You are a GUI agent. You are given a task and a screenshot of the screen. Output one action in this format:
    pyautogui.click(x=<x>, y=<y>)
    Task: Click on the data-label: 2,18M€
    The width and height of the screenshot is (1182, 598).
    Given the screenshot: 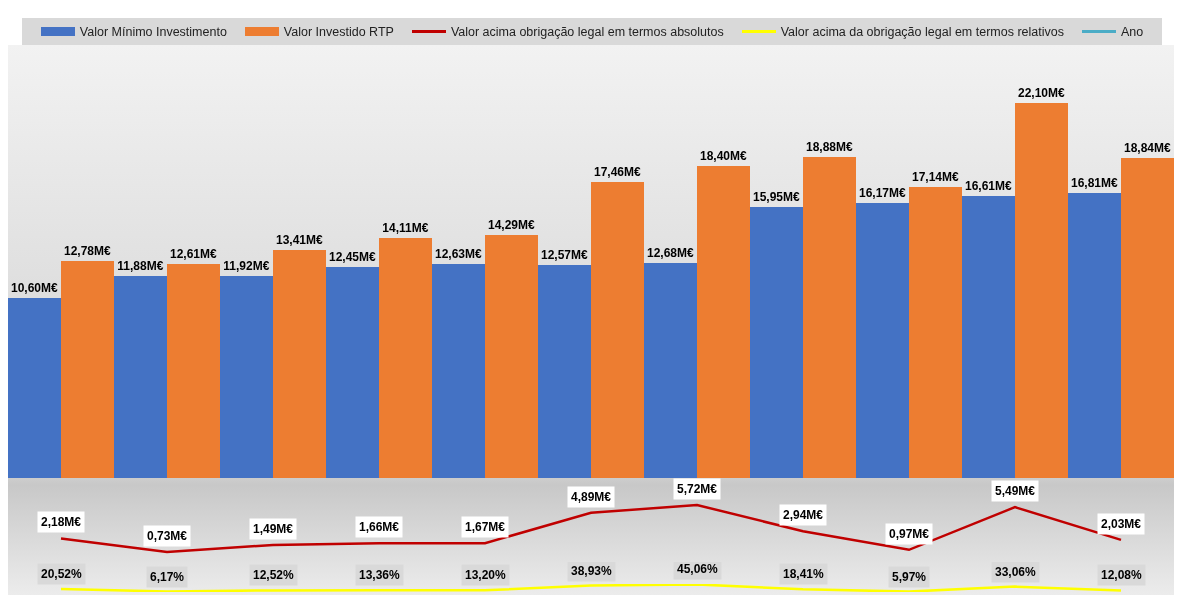 What is the action you would take?
    pyautogui.click(x=61, y=522)
    